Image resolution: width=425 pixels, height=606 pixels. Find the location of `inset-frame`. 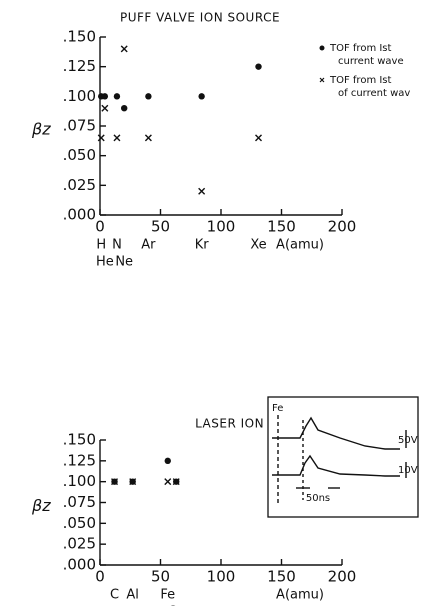

inset-frame is located at coordinates (343, 457).